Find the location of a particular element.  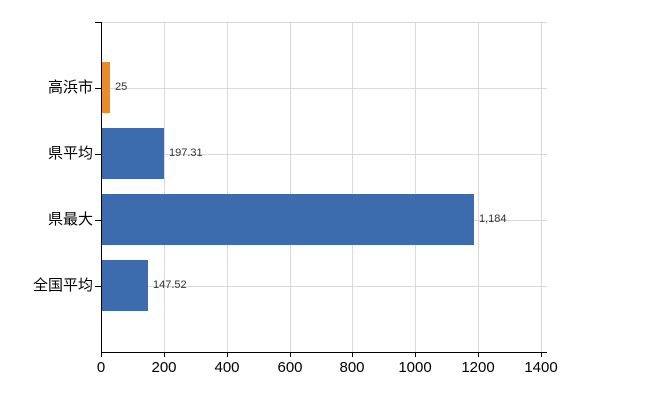

x-tick-label: 1200 is located at coordinates (478, 367).